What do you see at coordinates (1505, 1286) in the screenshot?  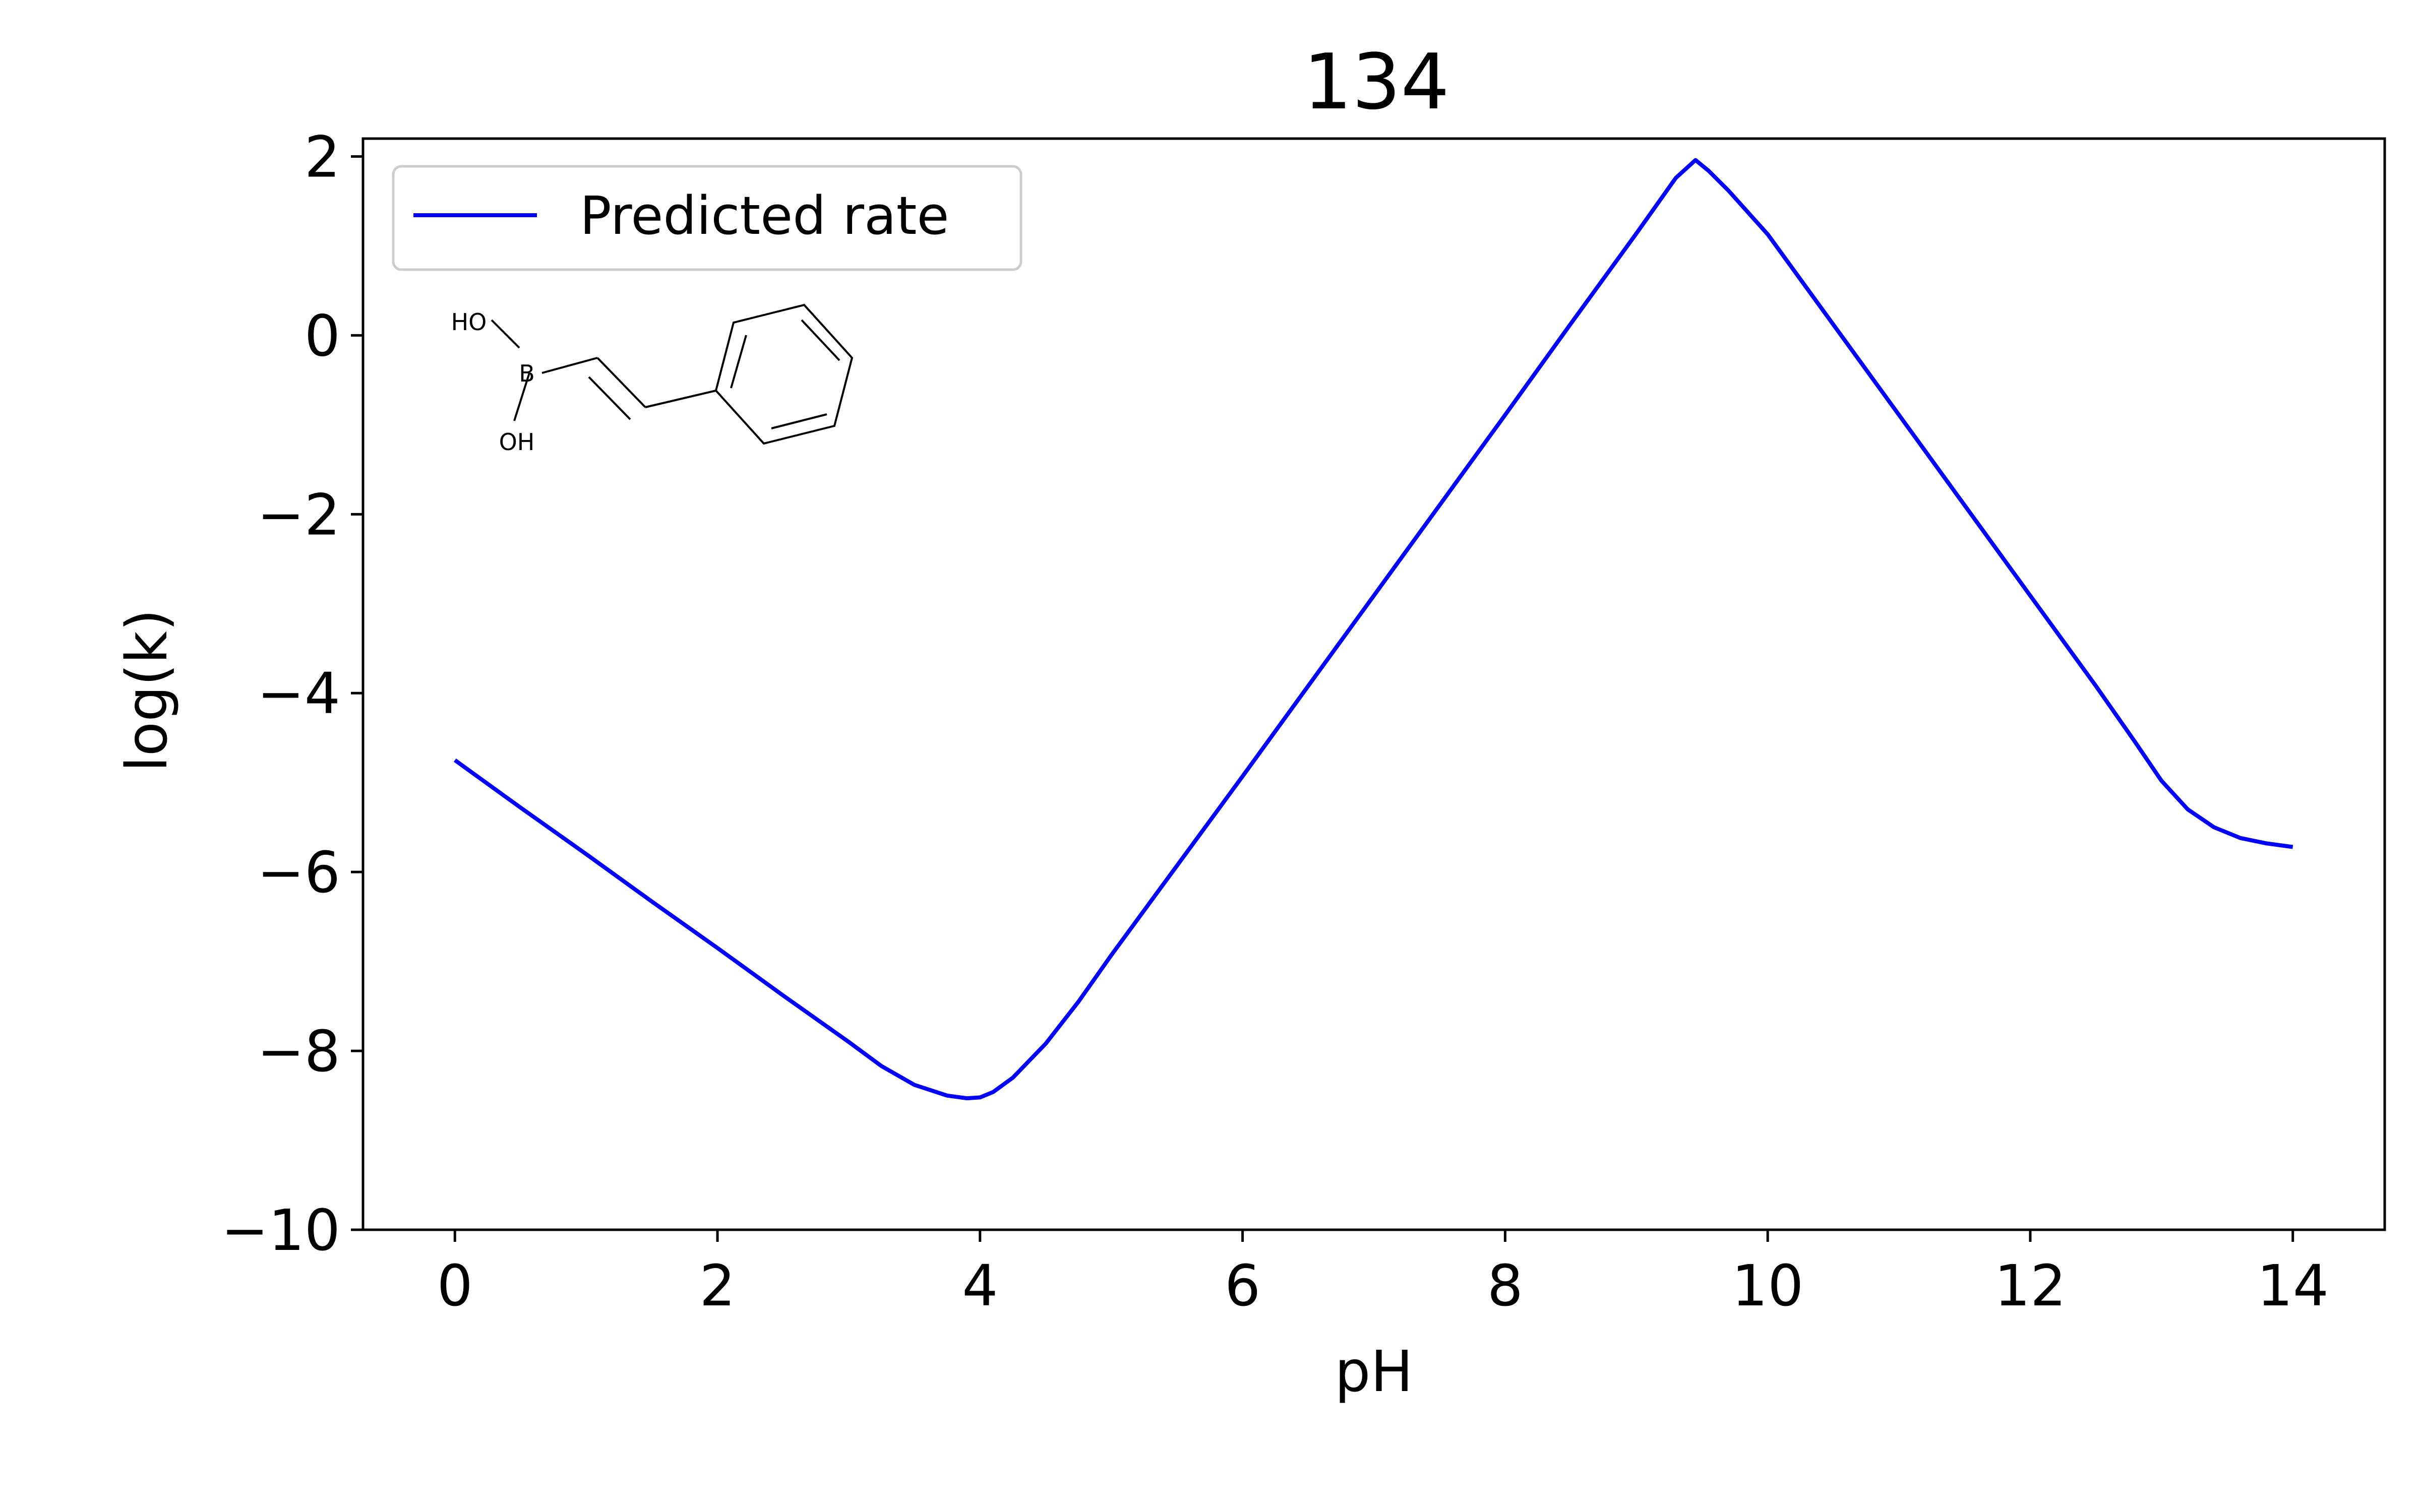 I see `x-tick-label: 8` at bounding box center [1505, 1286].